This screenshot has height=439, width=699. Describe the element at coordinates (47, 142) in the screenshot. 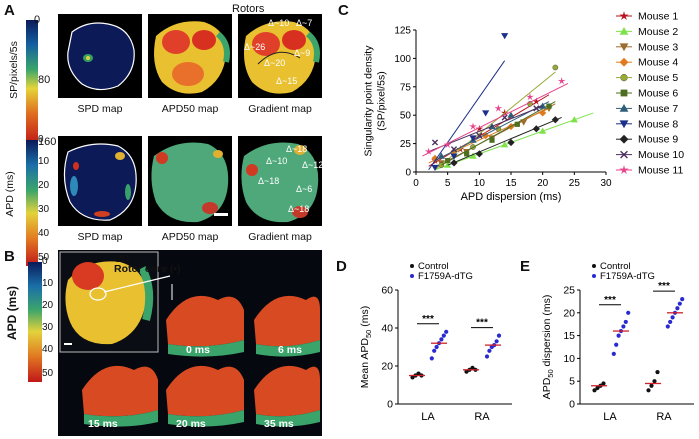

I see `colorbar-spd-tick-2: 160` at that location.